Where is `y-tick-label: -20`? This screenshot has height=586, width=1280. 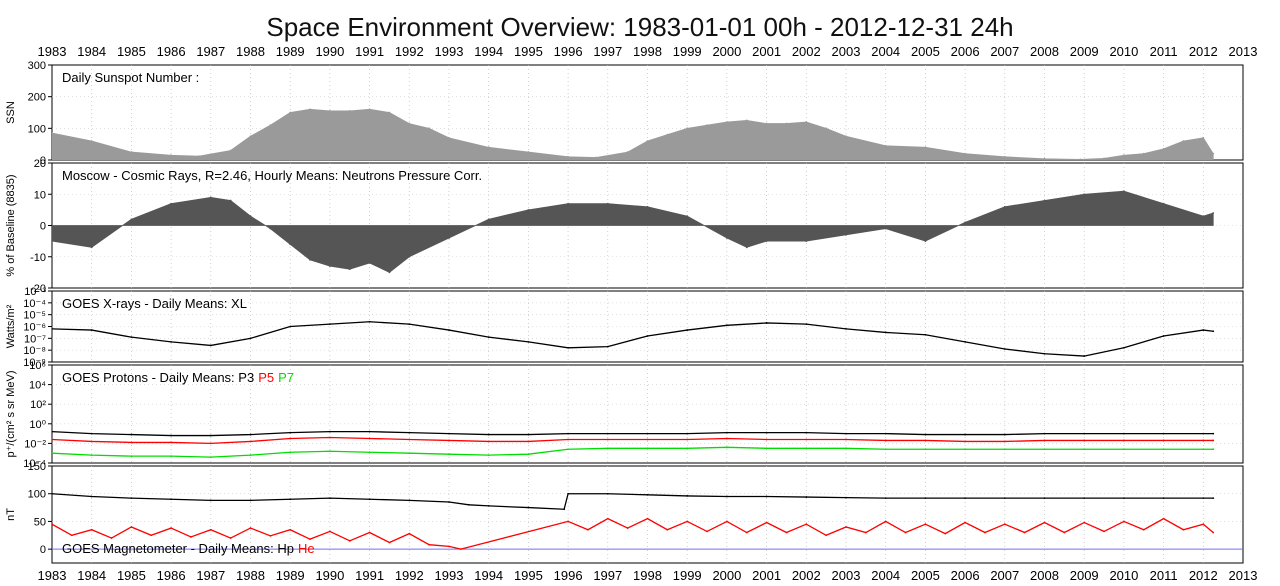
y-tick-label: -20 is located at coordinates (38, 289).